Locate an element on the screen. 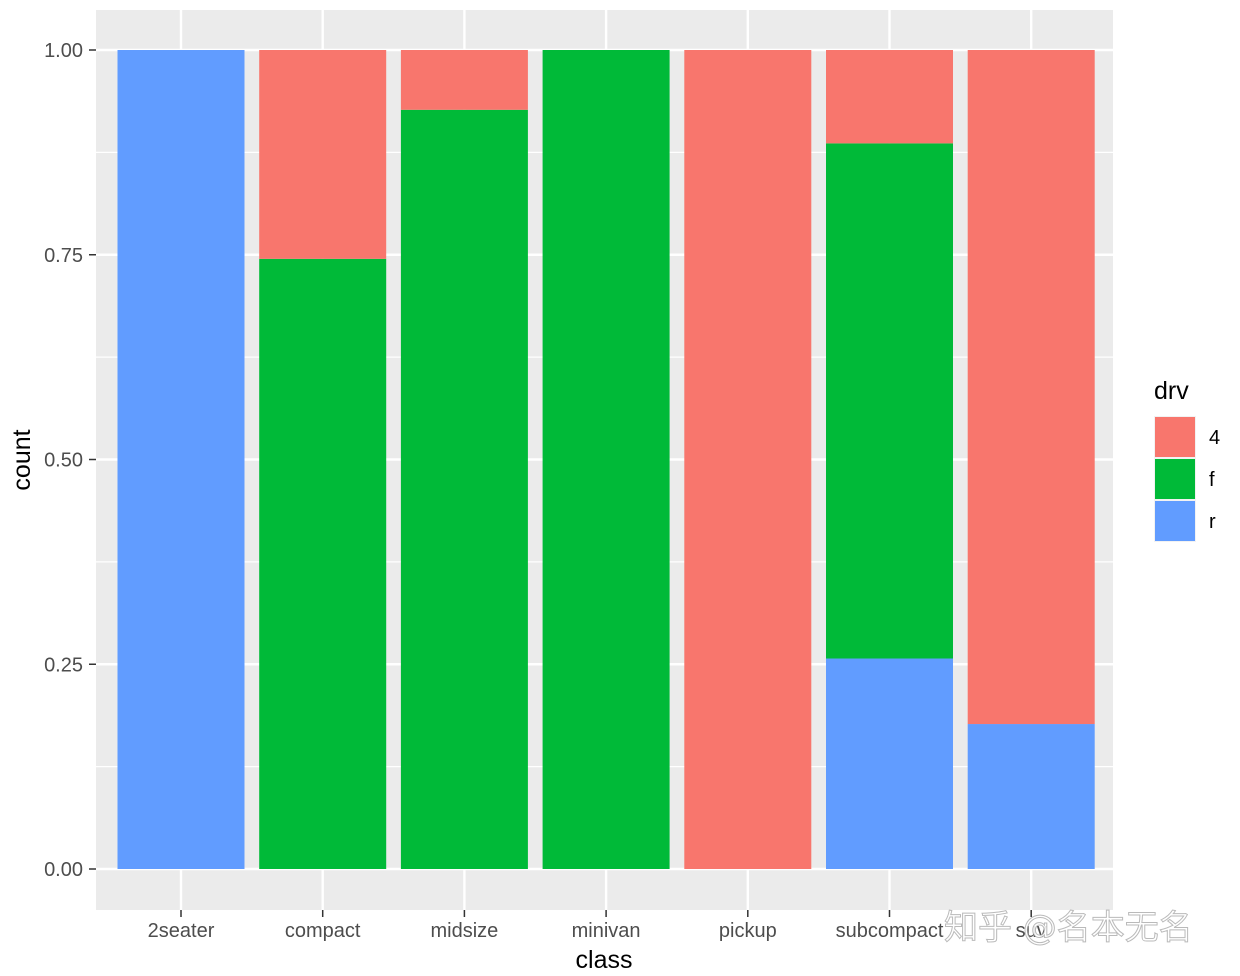 The image size is (1240, 976). y-axis: 0.00 0.25 0.50 0.75 1.00 is located at coordinates (70, 460).